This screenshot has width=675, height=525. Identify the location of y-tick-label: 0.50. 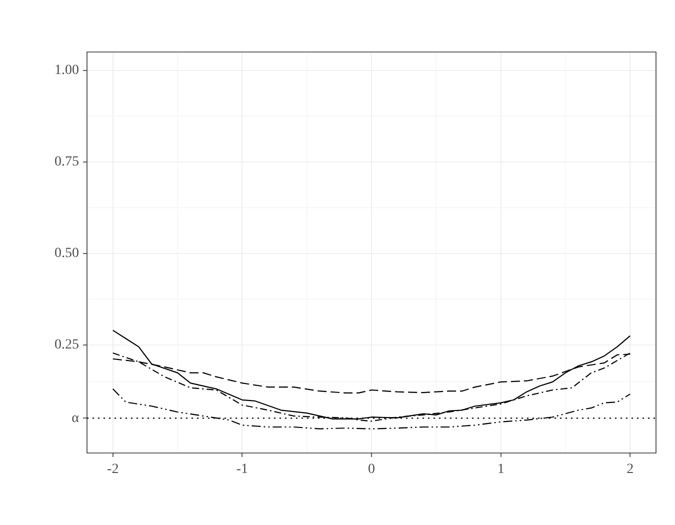
(66, 254).